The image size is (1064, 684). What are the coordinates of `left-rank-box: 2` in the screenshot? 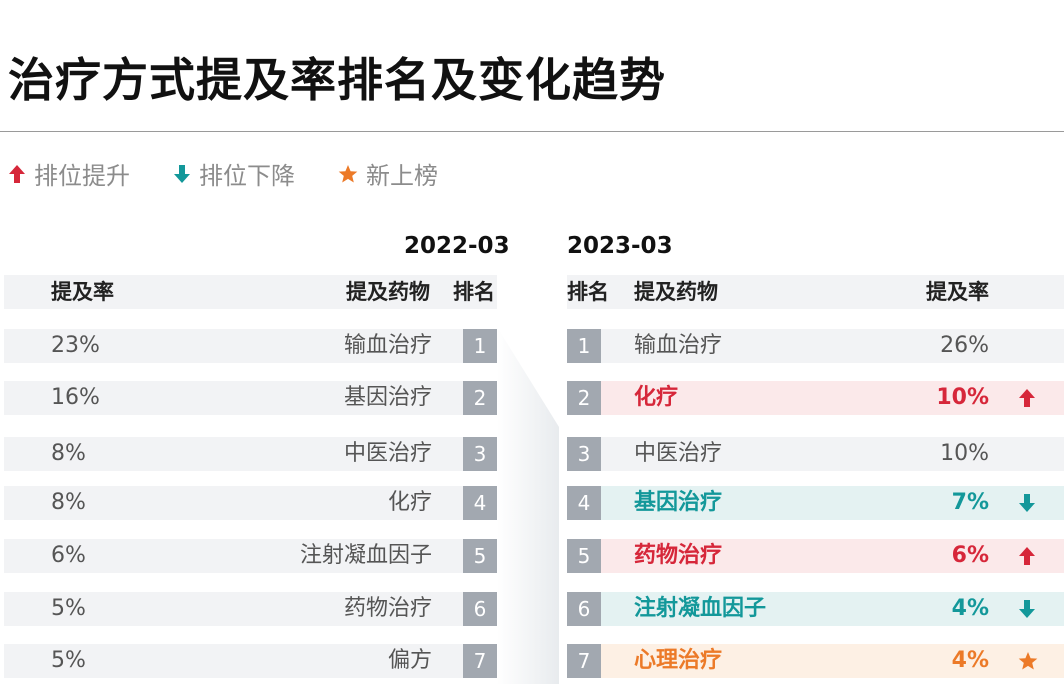 It's located at (480, 398).